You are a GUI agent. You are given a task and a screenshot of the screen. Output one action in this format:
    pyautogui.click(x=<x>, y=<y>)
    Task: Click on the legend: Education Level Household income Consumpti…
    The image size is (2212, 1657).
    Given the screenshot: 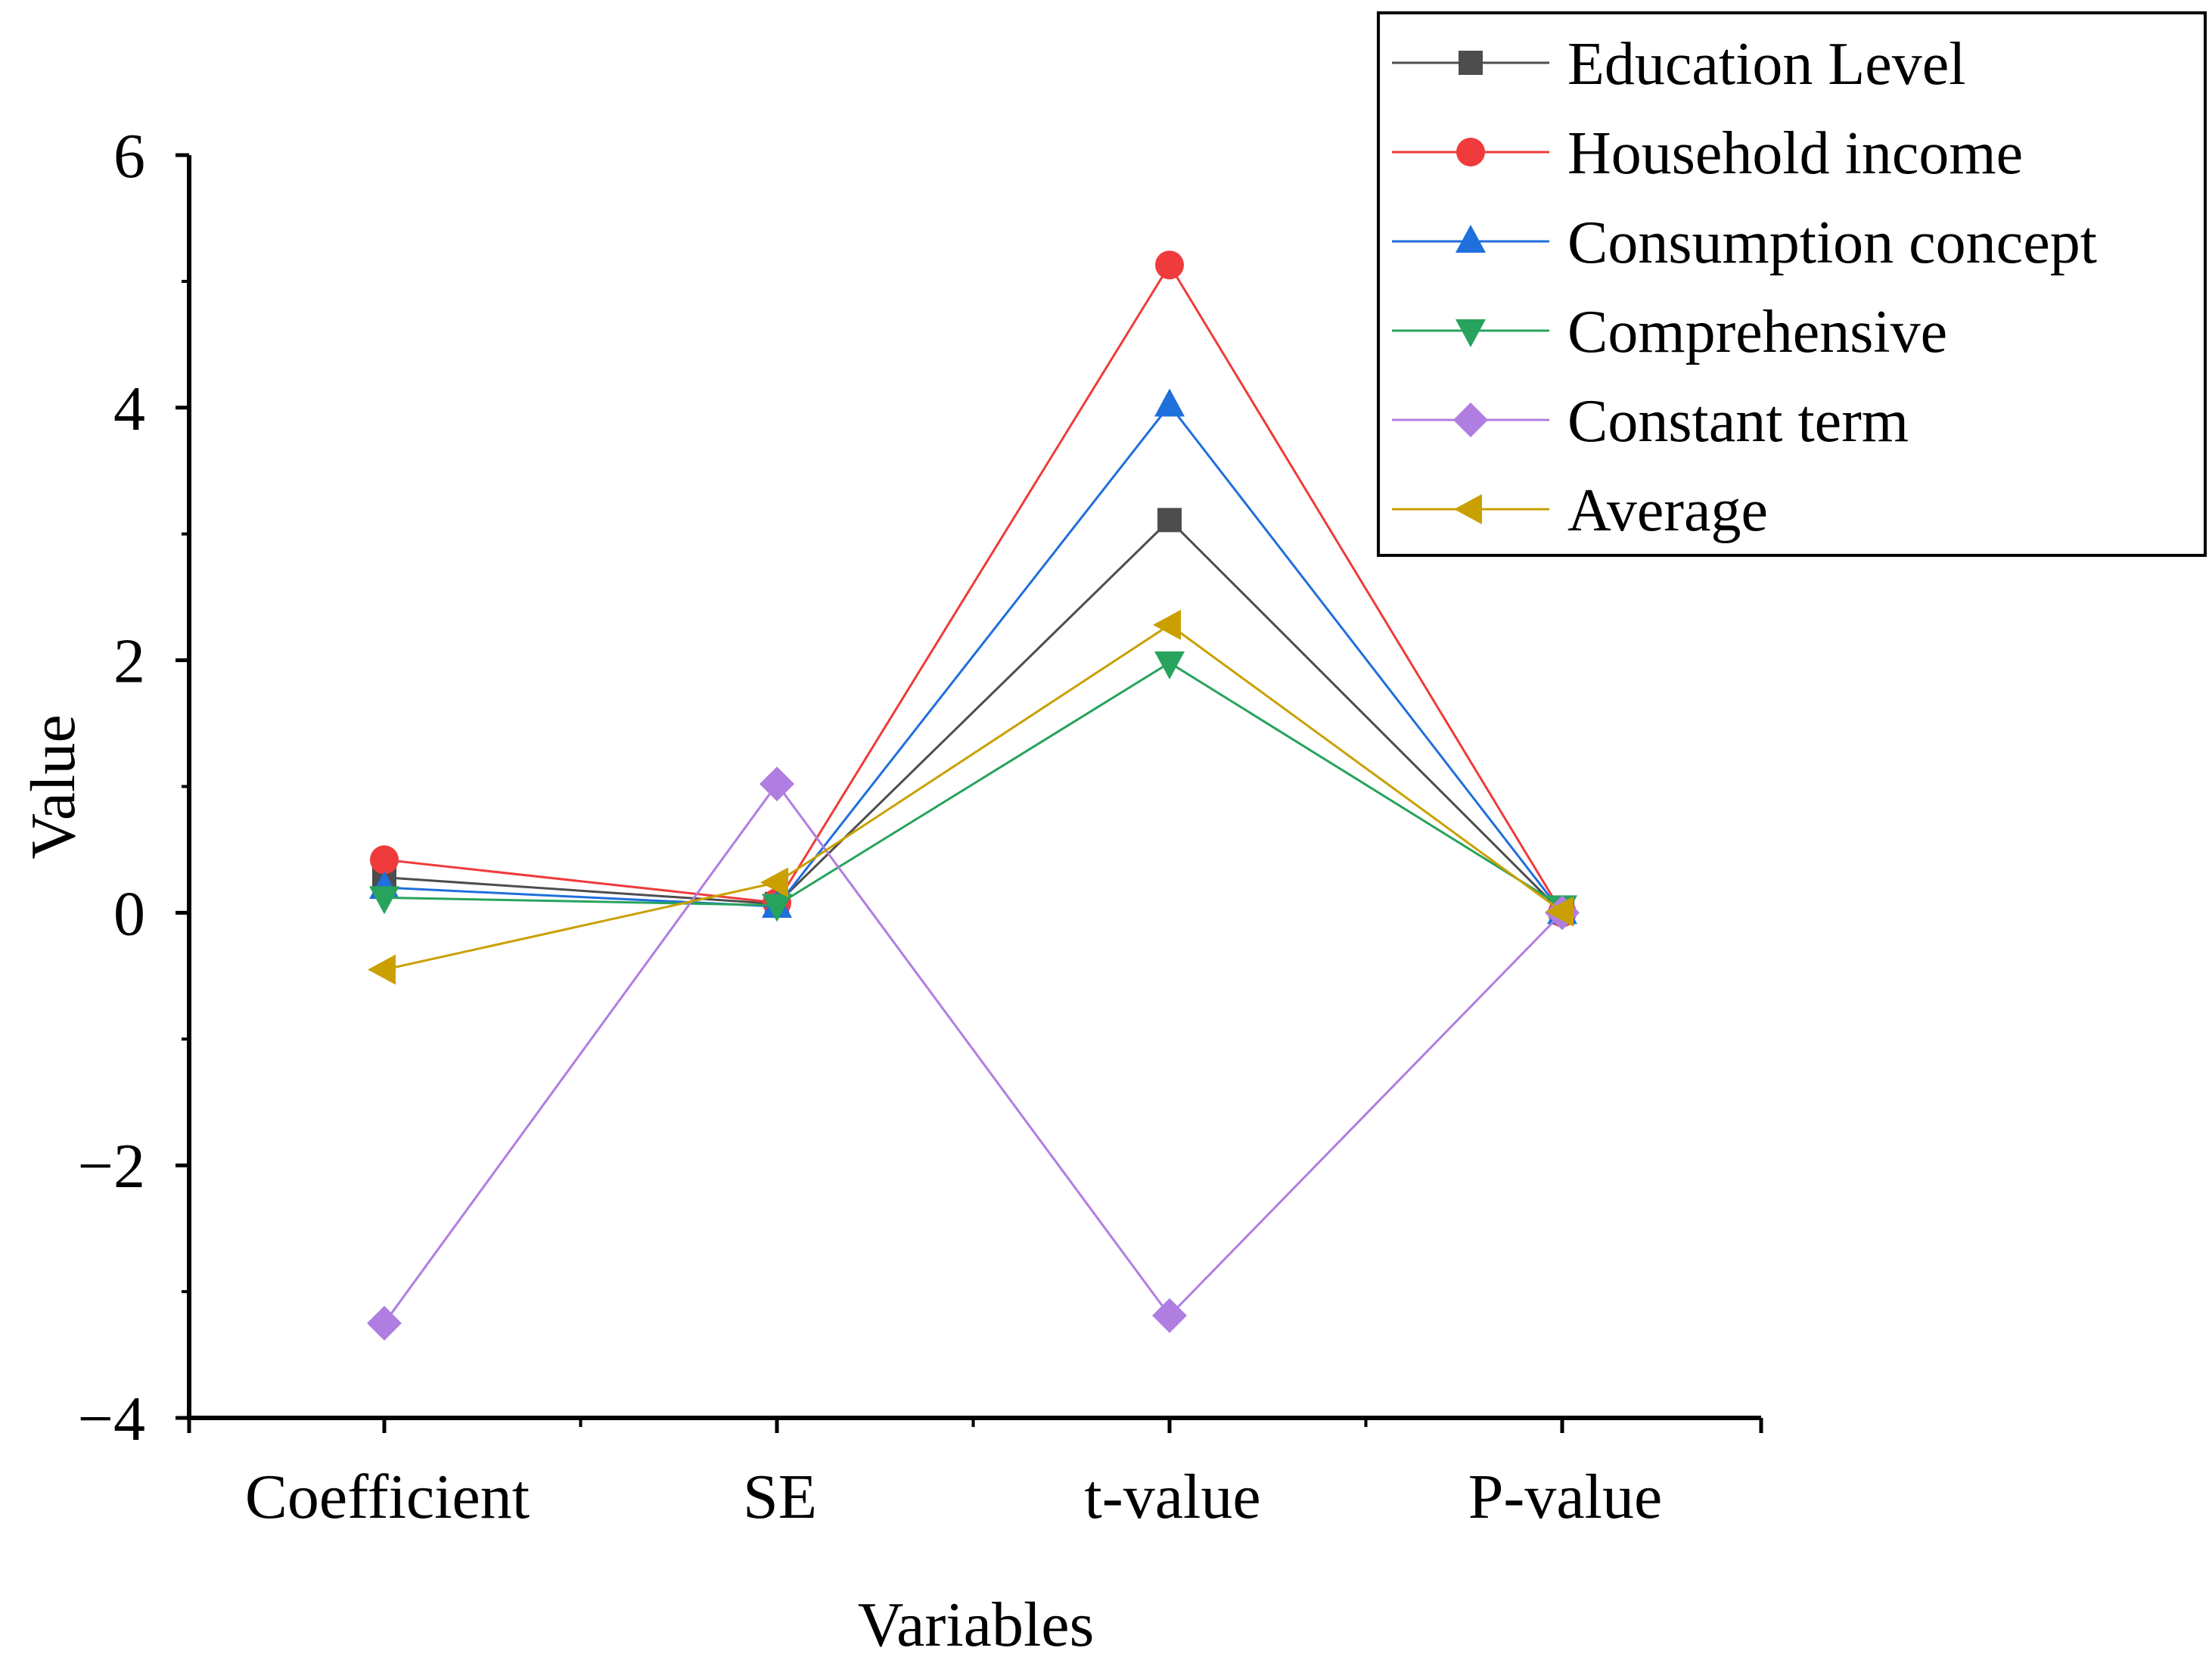 What is the action you would take?
    pyautogui.click(x=1792, y=284)
    